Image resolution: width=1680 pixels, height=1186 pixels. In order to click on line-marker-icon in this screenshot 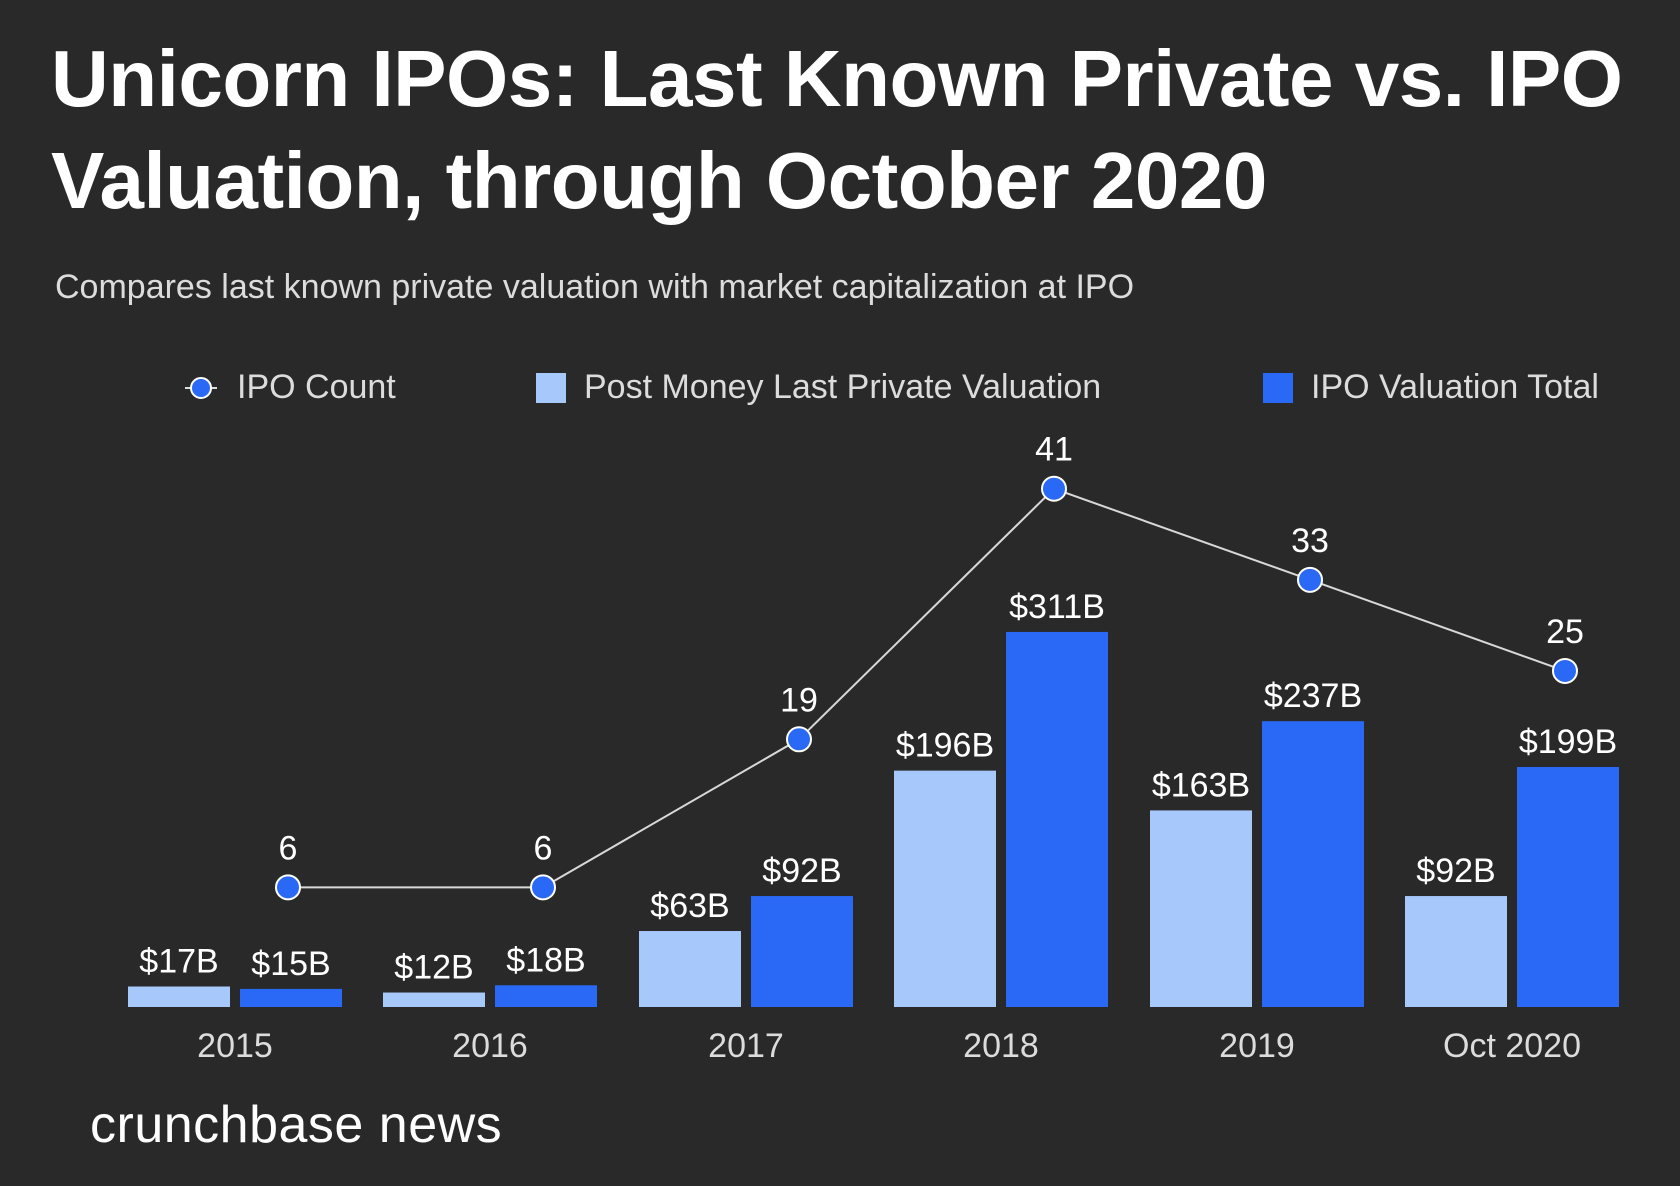, I will do `click(201, 387)`.